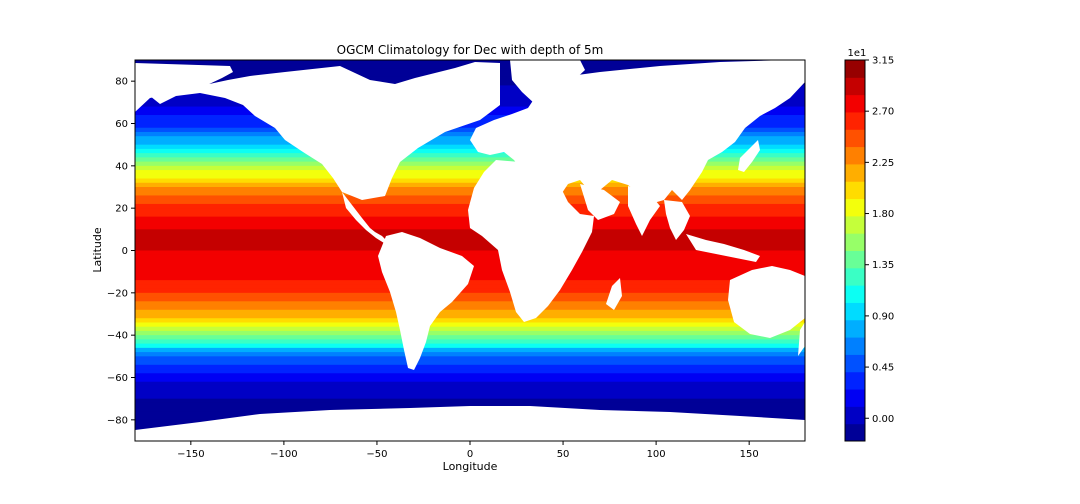  Describe the element at coordinates (883, 163) in the screenshot. I see `colorbar-tick-label: 2.25` at that location.